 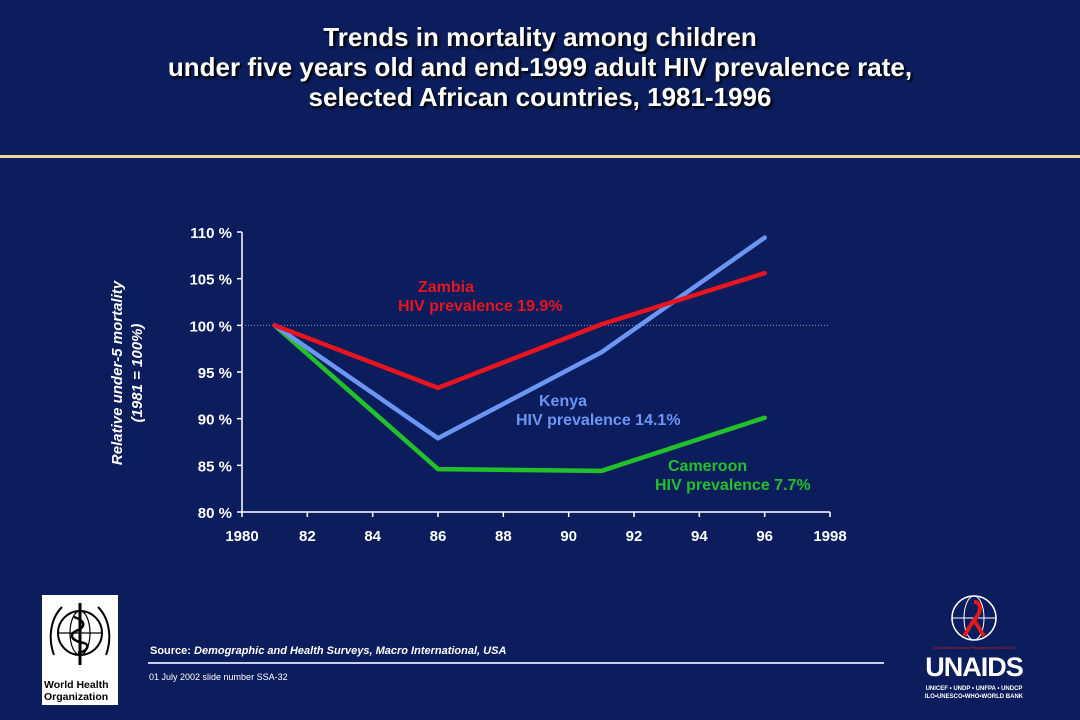 I want to click on series-line-kenya, so click(x=519, y=338).